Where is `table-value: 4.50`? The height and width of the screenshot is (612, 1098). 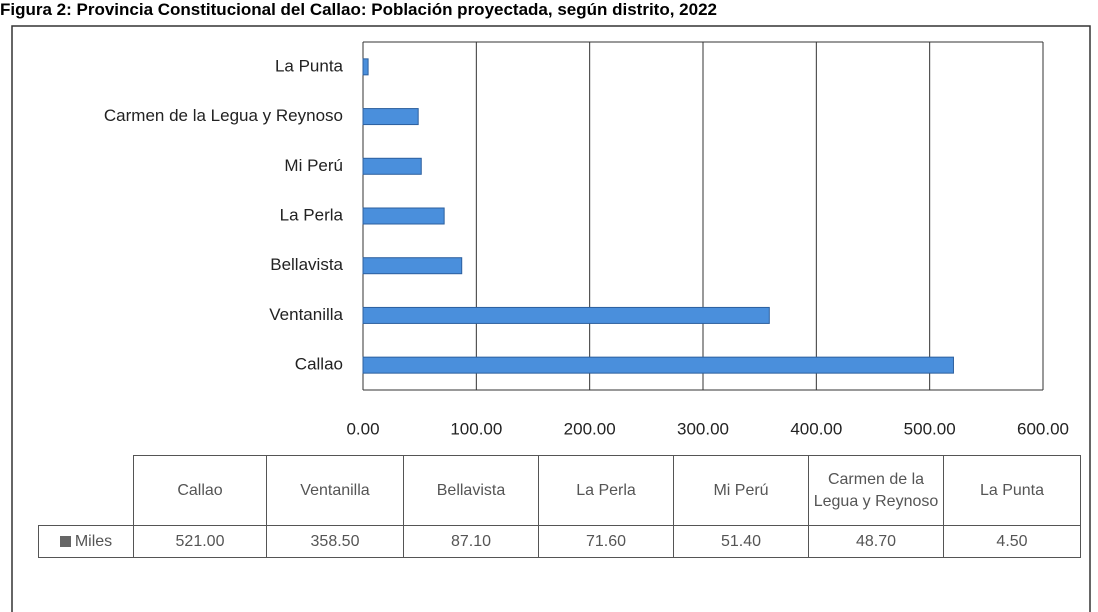
table-value: 4.50 is located at coordinates (1012, 541).